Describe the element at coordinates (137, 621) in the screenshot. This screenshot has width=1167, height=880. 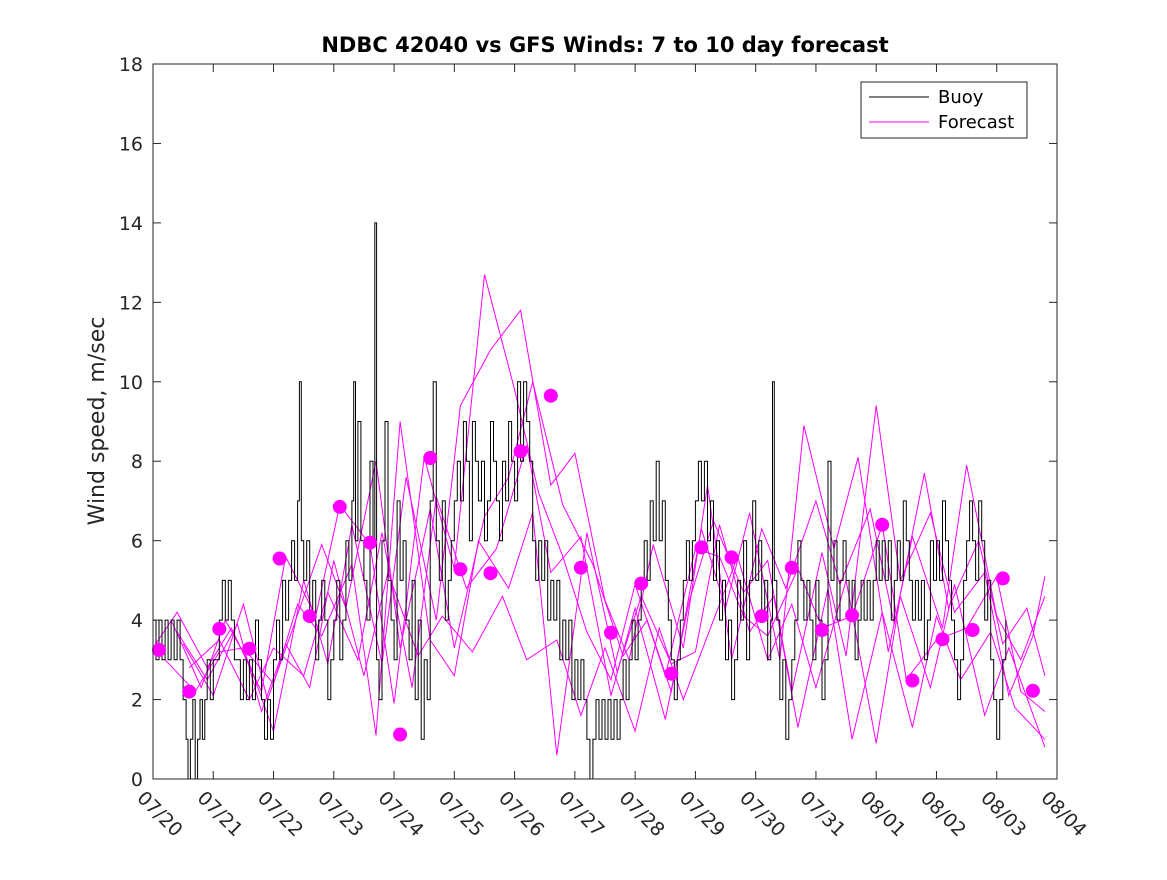
I see `y-tick-label: 4` at that location.